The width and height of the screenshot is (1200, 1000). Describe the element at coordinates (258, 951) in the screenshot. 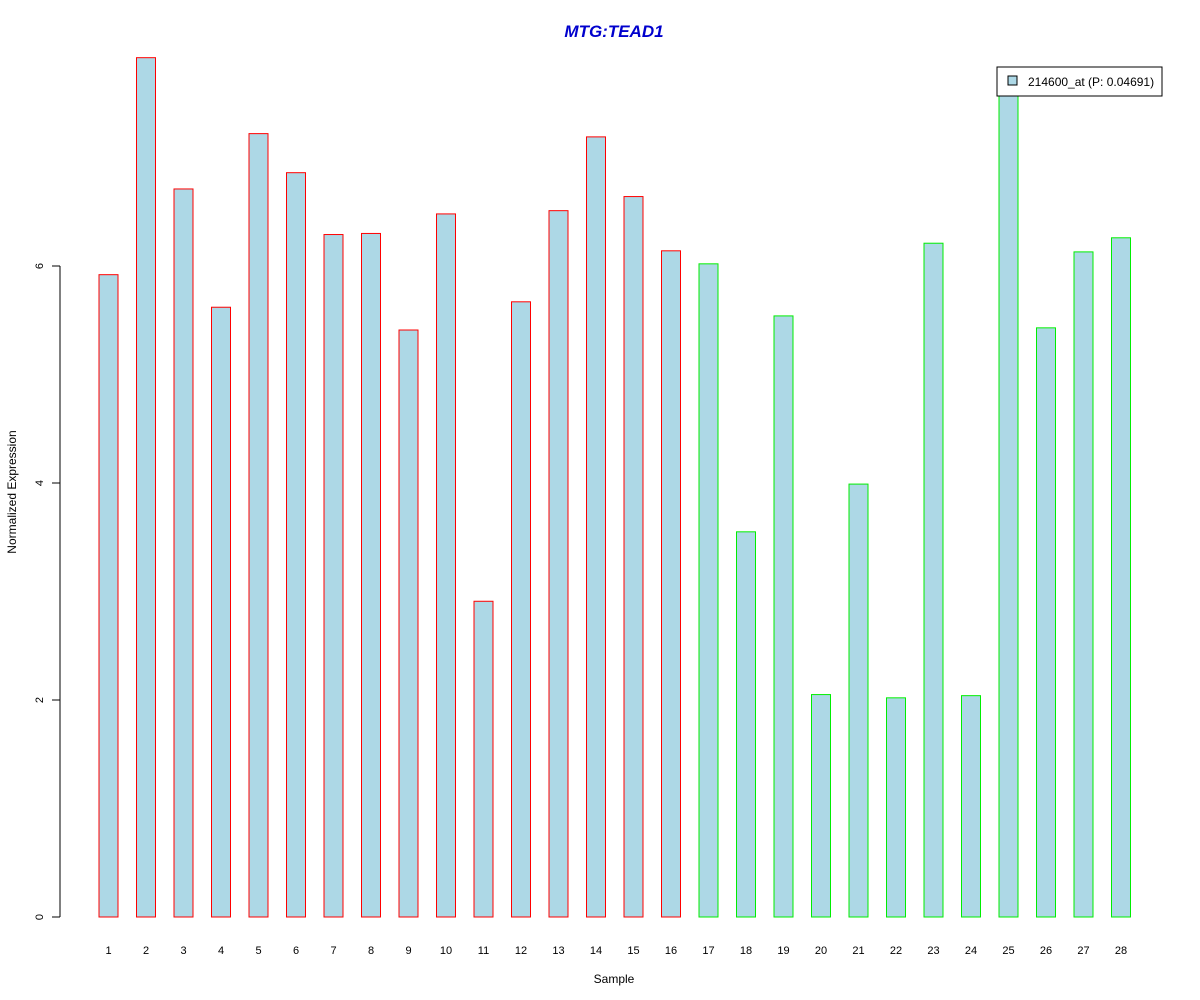

I see `x-tick-label: 5` at that location.